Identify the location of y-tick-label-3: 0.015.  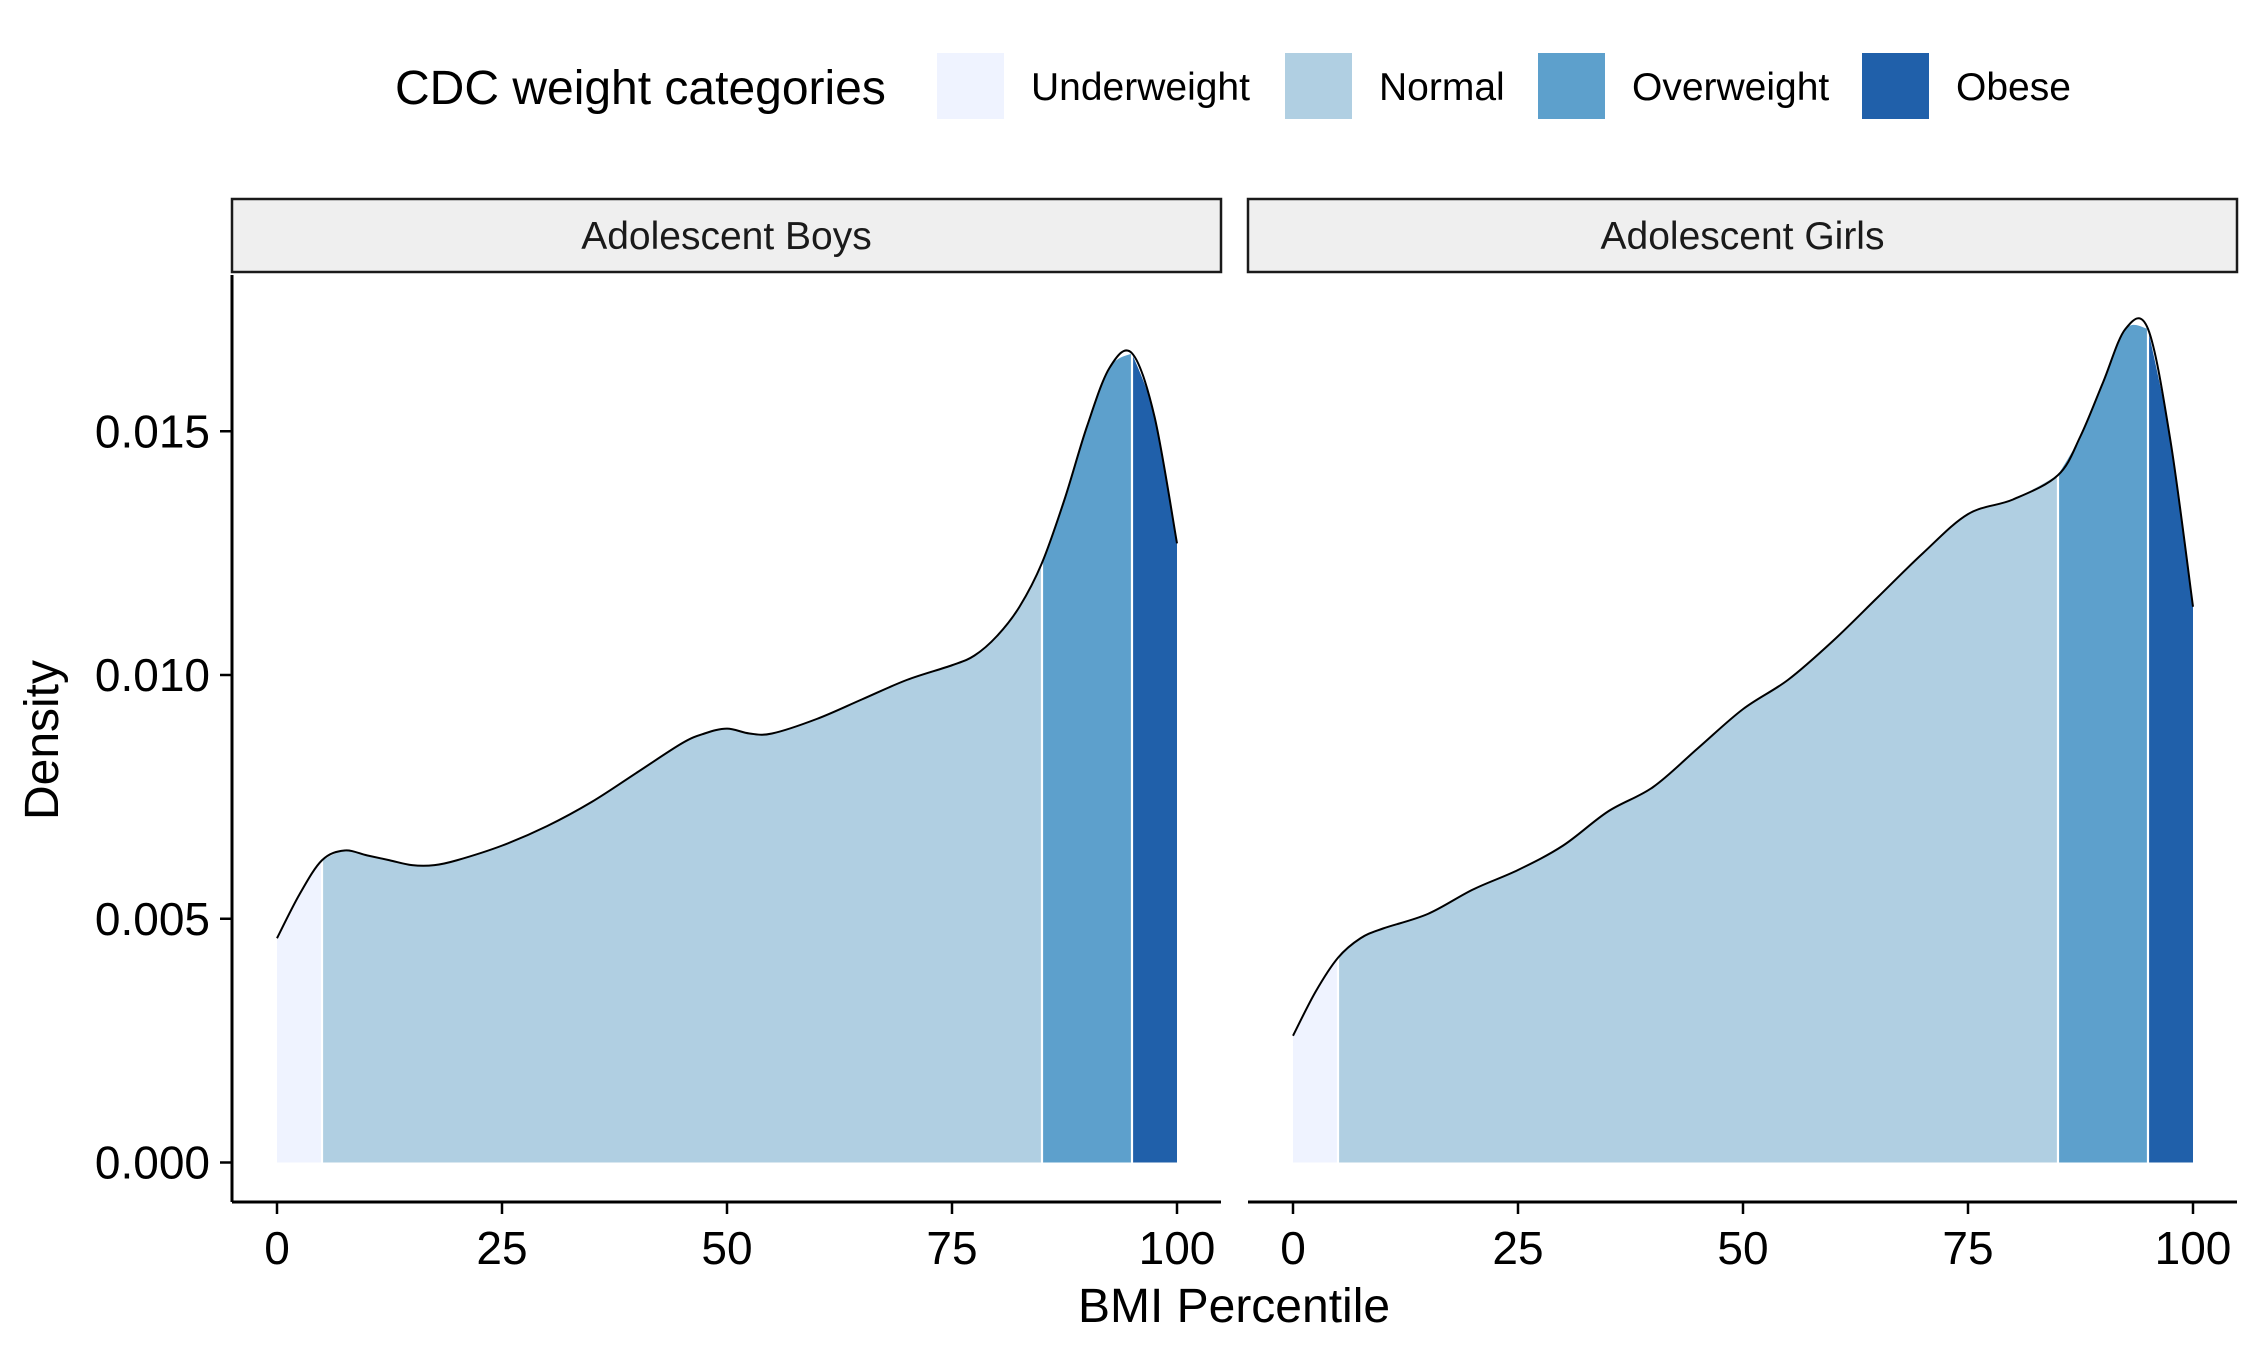
(152, 431).